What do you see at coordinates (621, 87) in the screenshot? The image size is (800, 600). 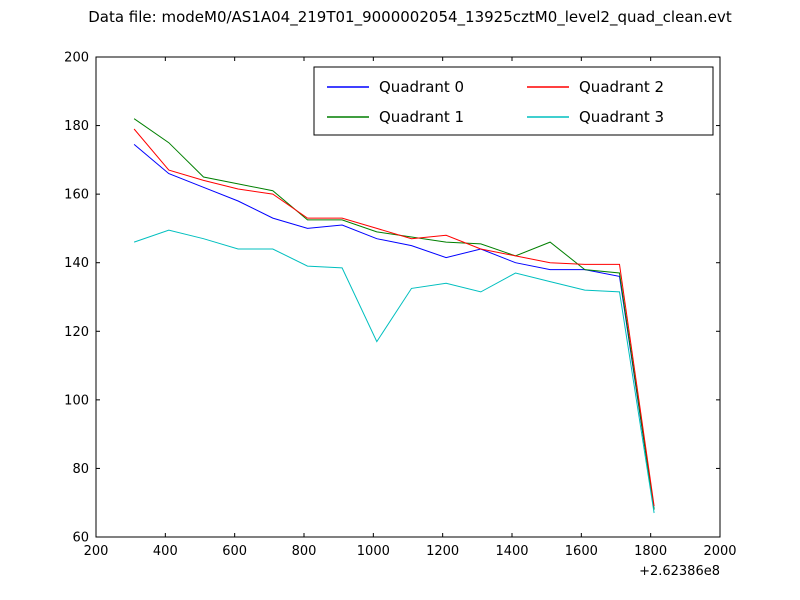 I see `legend-label-quadrant-2: Quadrant 2` at bounding box center [621, 87].